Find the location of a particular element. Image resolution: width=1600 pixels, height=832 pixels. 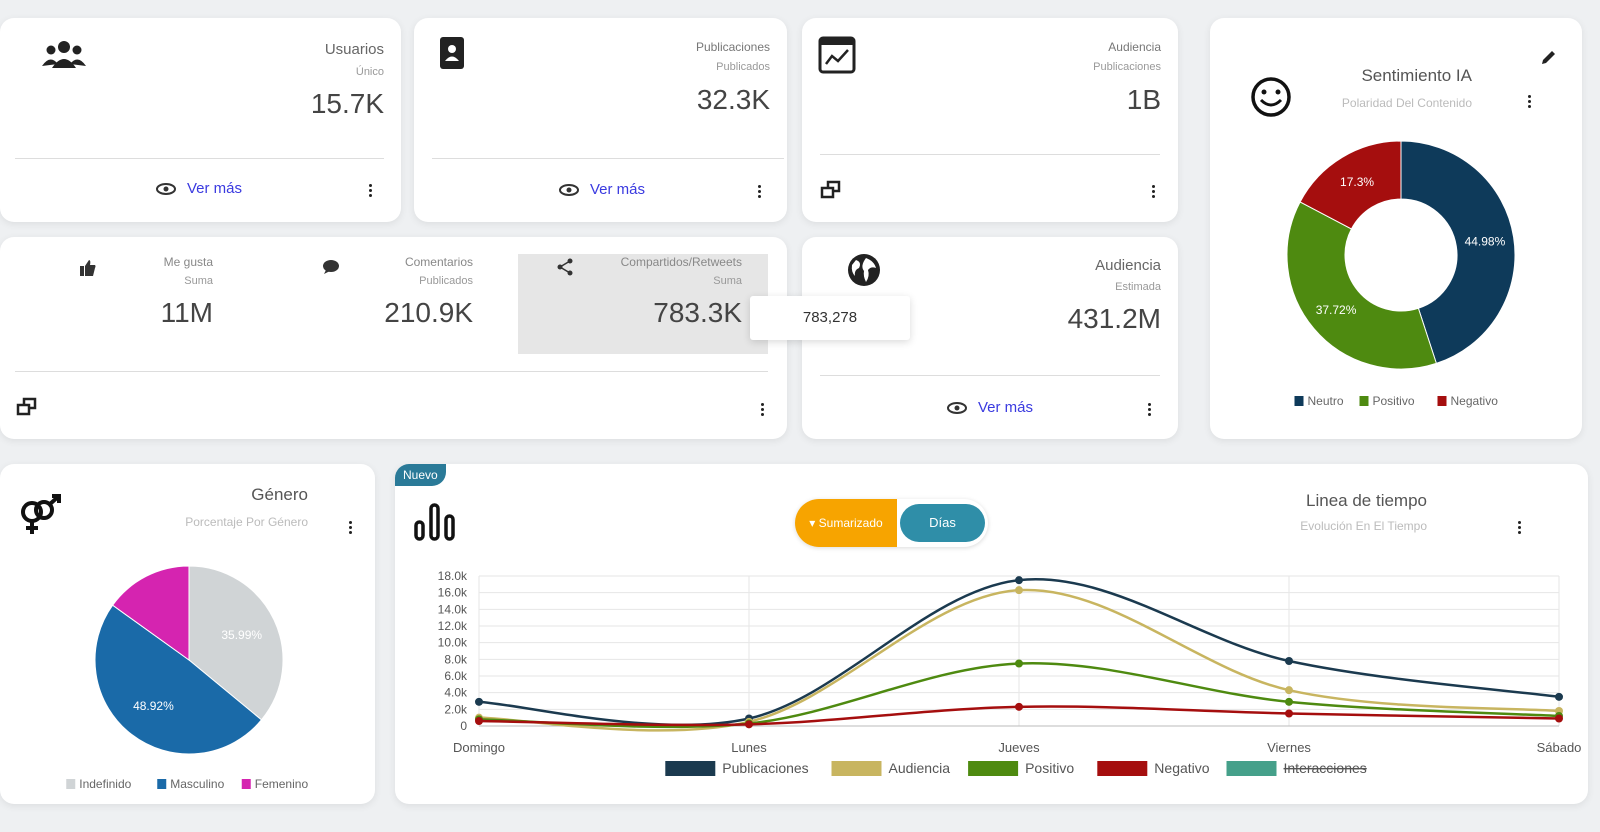

x-tick-label: Domingo is located at coordinates (479, 747).